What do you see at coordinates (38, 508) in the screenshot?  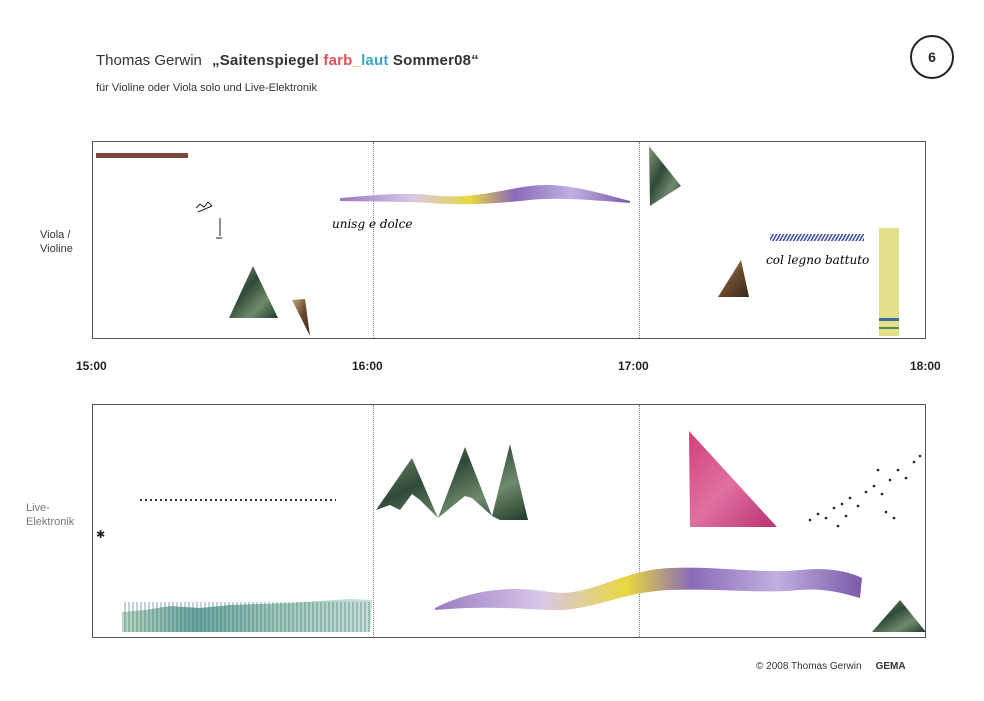 I see `lower-label-line1: Live-` at bounding box center [38, 508].